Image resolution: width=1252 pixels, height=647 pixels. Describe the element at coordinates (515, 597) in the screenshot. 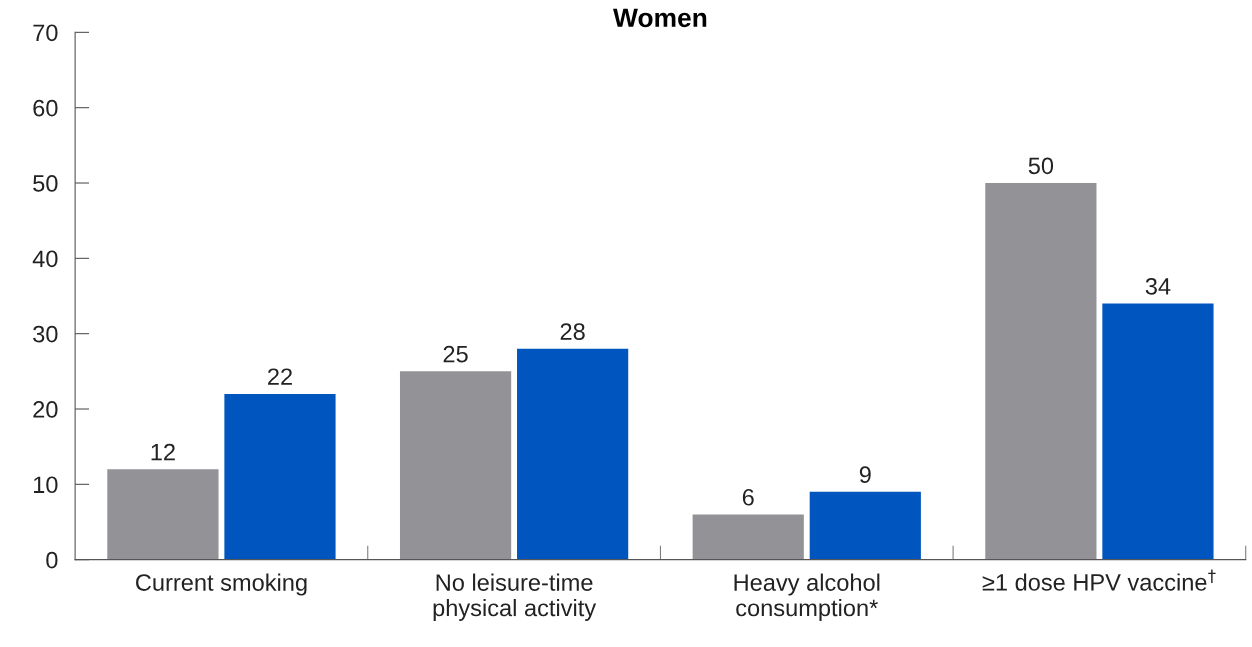

I see `x-tick-label: No leisure-time physical activity` at that location.